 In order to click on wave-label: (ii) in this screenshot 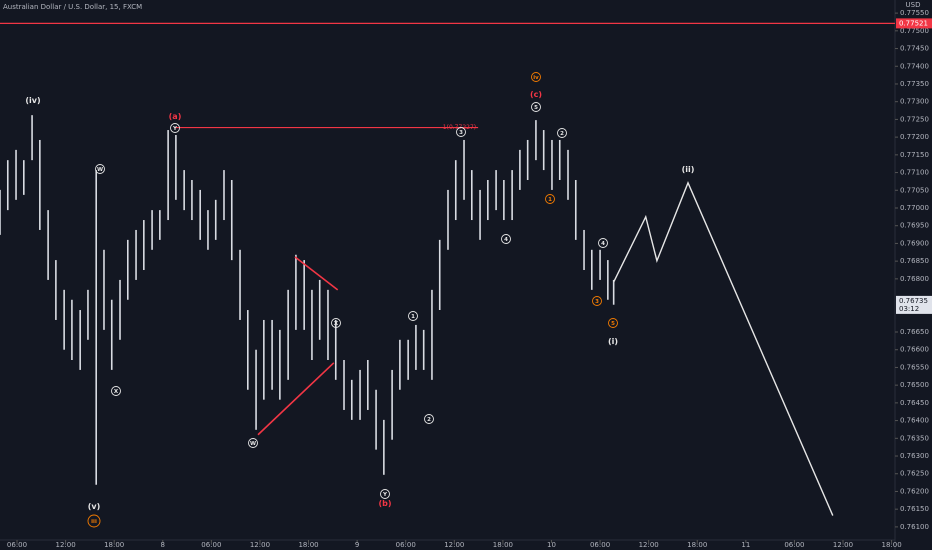, I will do `click(688, 169)`.